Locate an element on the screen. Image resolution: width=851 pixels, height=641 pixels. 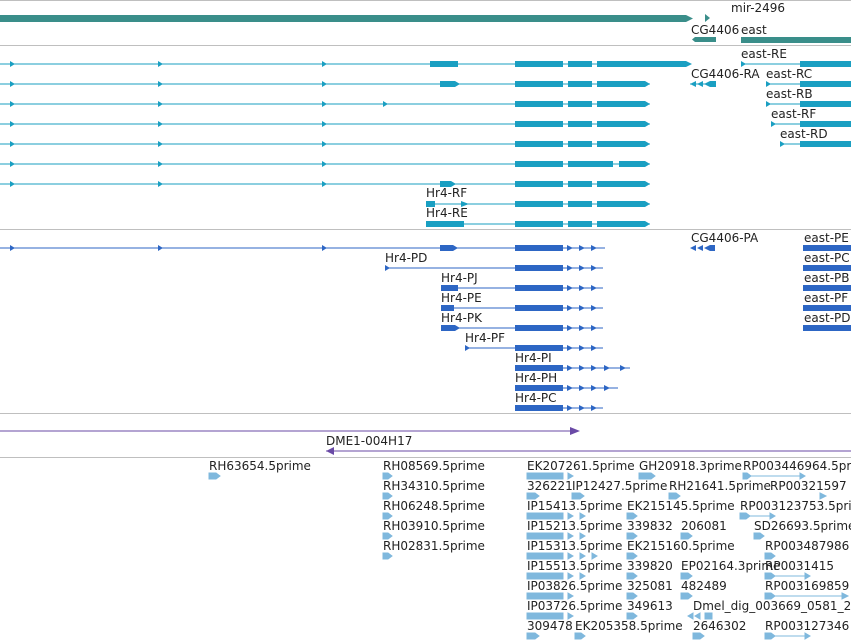
mir2496-label: mir-2496 is located at coordinates (758, 8).